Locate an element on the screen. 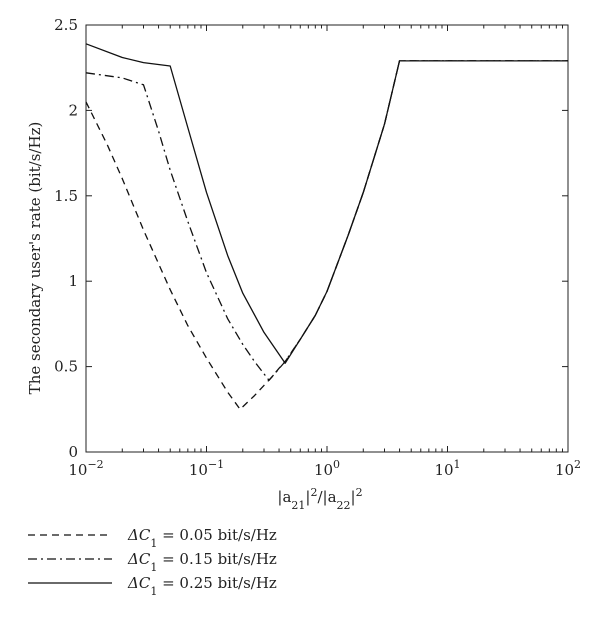 The width and height of the screenshot is (600, 617). legend-label-1: ΔC1 = 0.05 bit/s/Hz is located at coordinates (202, 538).